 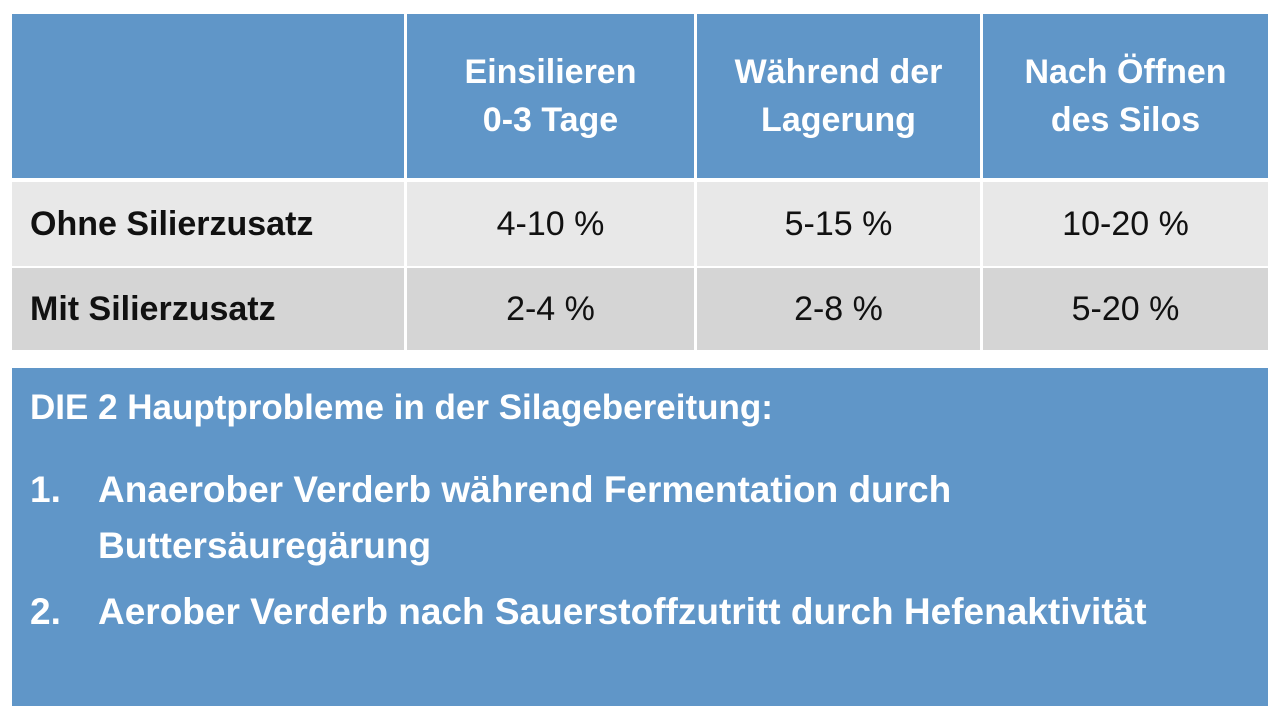 What do you see at coordinates (1125, 72) in the screenshot?
I see `header-line: Nach Öffnen` at bounding box center [1125, 72].